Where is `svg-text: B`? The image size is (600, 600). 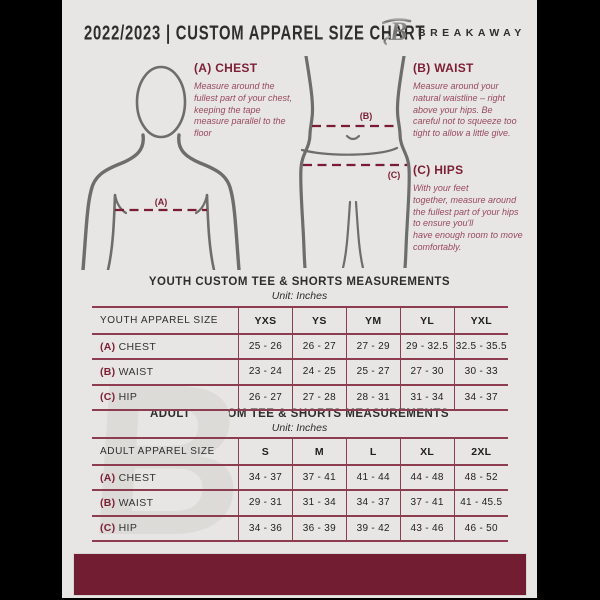
svg-text: B is located at coordinates (398, 31).